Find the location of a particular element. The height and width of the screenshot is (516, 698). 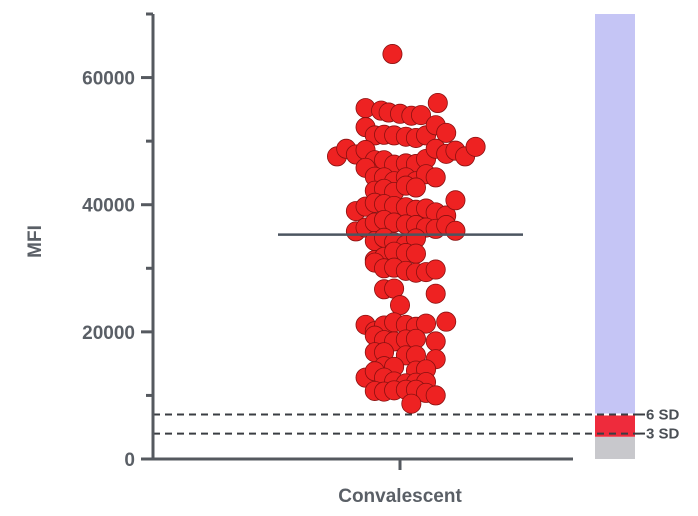

y-axis-title: MFI is located at coordinates (35, 241).